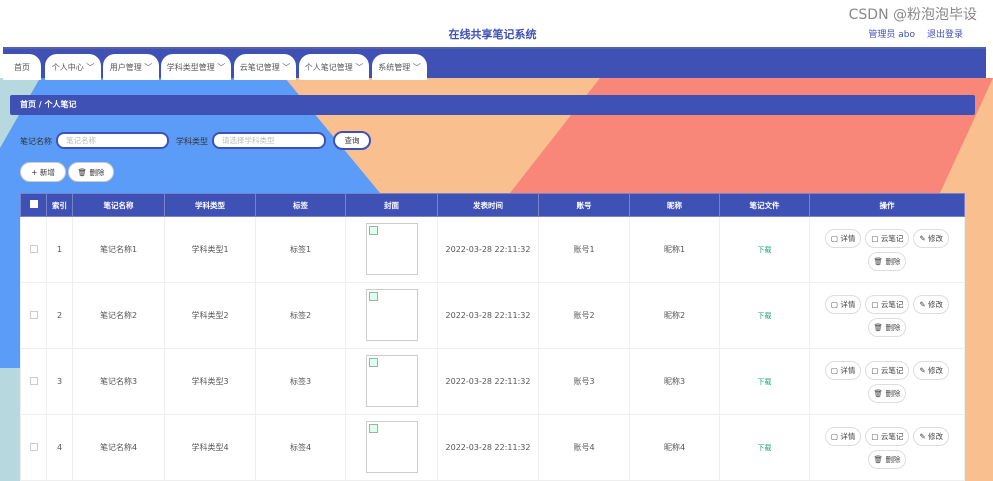  I want to click on col-nickname: 昵称, so click(674, 205).